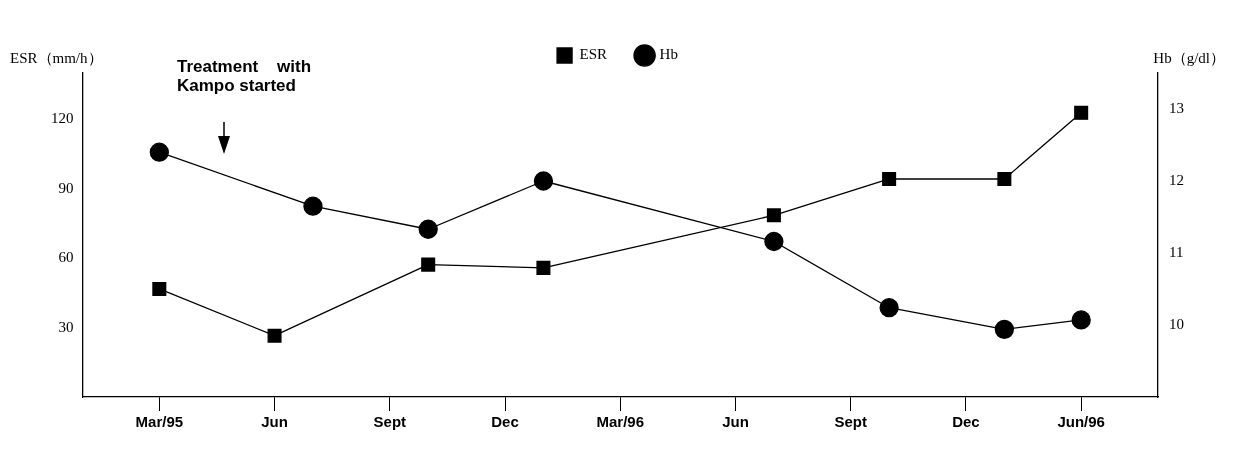 The width and height of the screenshot is (1235, 453). What do you see at coordinates (159, 422) in the screenshot?
I see `x-tick-label: Mar/95` at bounding box center [159, 422].